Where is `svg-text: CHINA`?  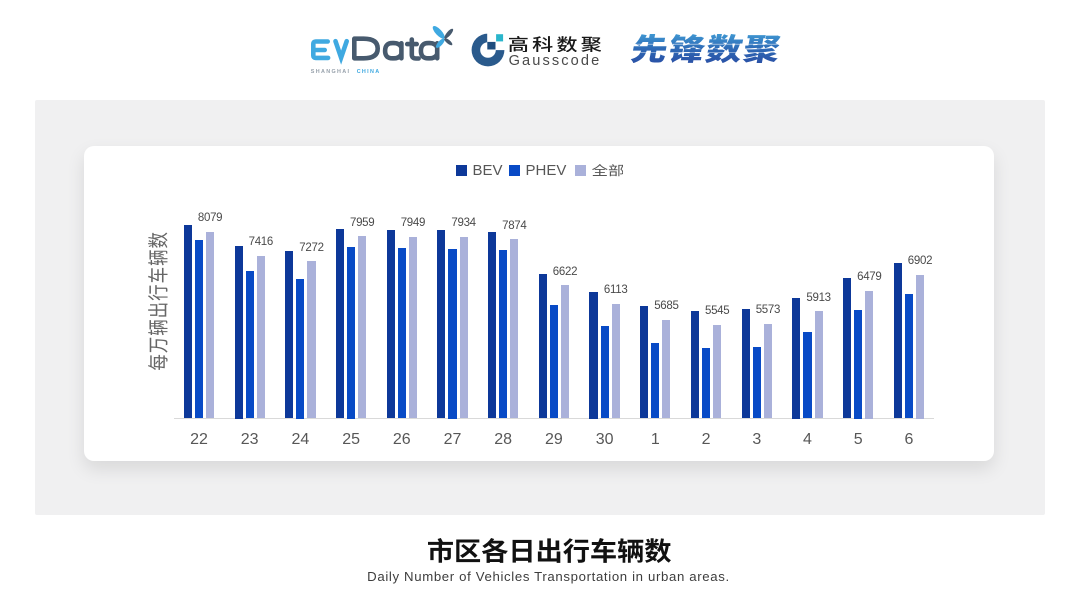
svg-text: CHINA is located at coordinates (369, 72).